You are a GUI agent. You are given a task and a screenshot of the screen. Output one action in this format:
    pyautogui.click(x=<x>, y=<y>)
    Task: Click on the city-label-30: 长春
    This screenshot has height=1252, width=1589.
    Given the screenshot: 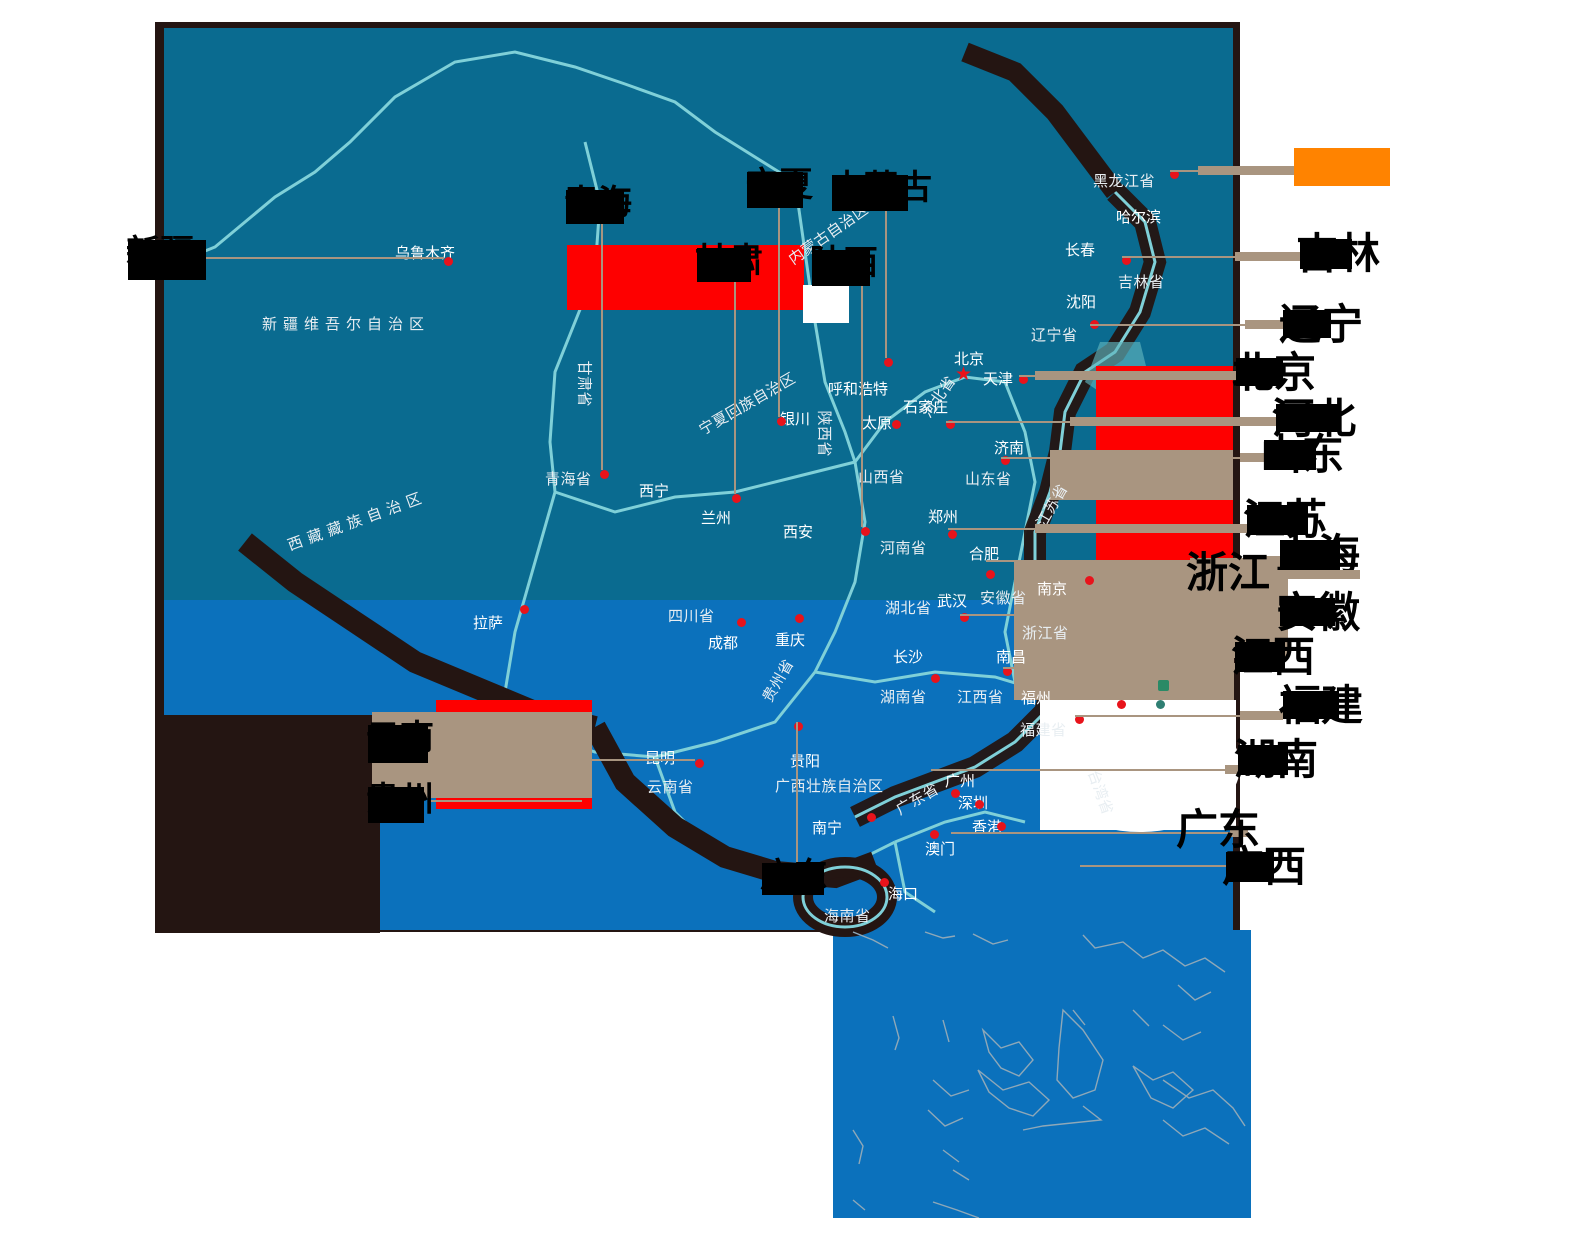 What is the action you would take?
    pyautogui.click(x=1080, y=250)
    